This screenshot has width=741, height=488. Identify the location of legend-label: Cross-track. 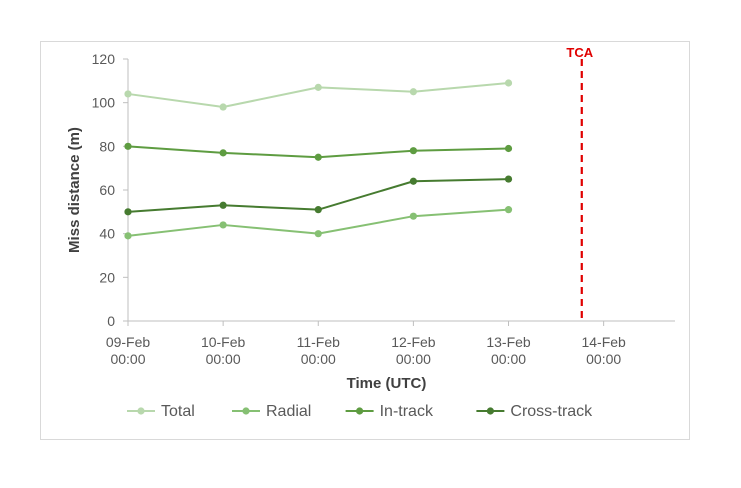
(551, 411).